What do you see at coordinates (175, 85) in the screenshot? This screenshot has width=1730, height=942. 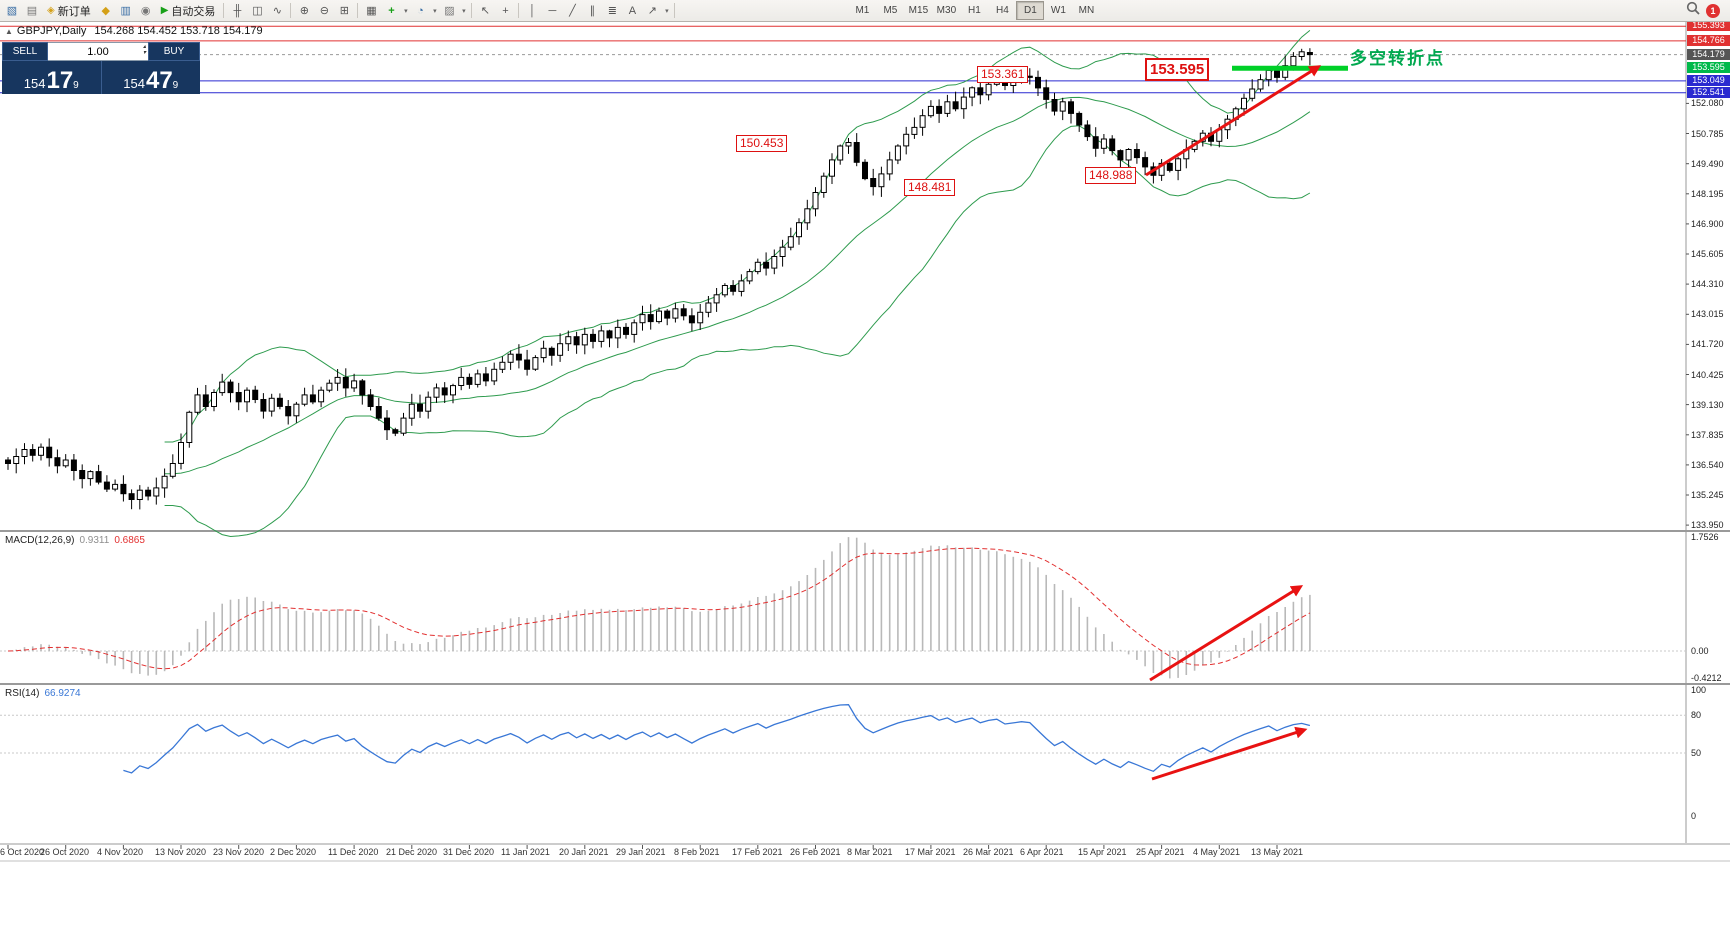 I see `buy-price-sup: 9` at bounding box center [175, 85].